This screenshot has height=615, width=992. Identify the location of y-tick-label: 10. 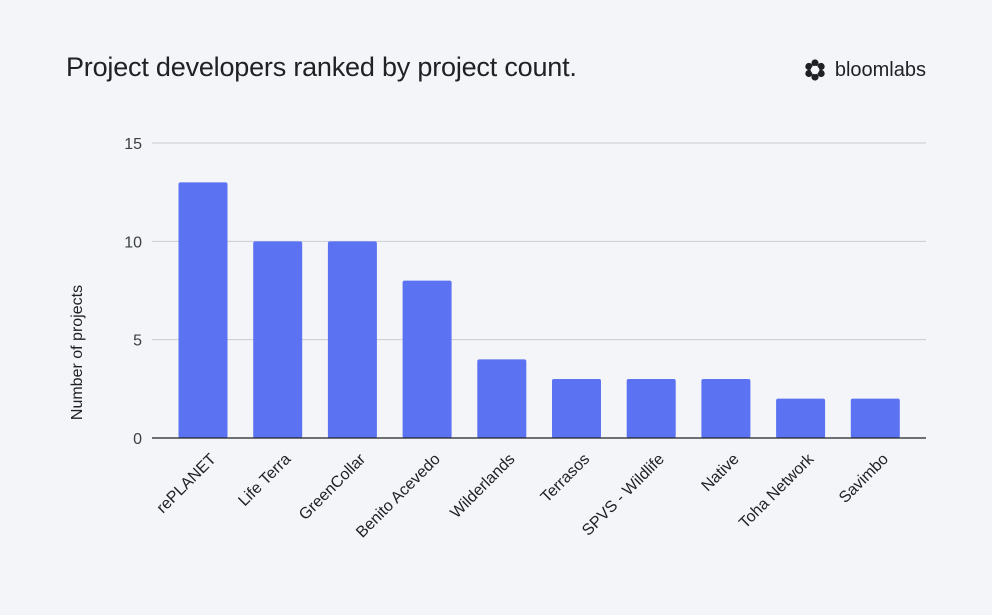
(133, 242).